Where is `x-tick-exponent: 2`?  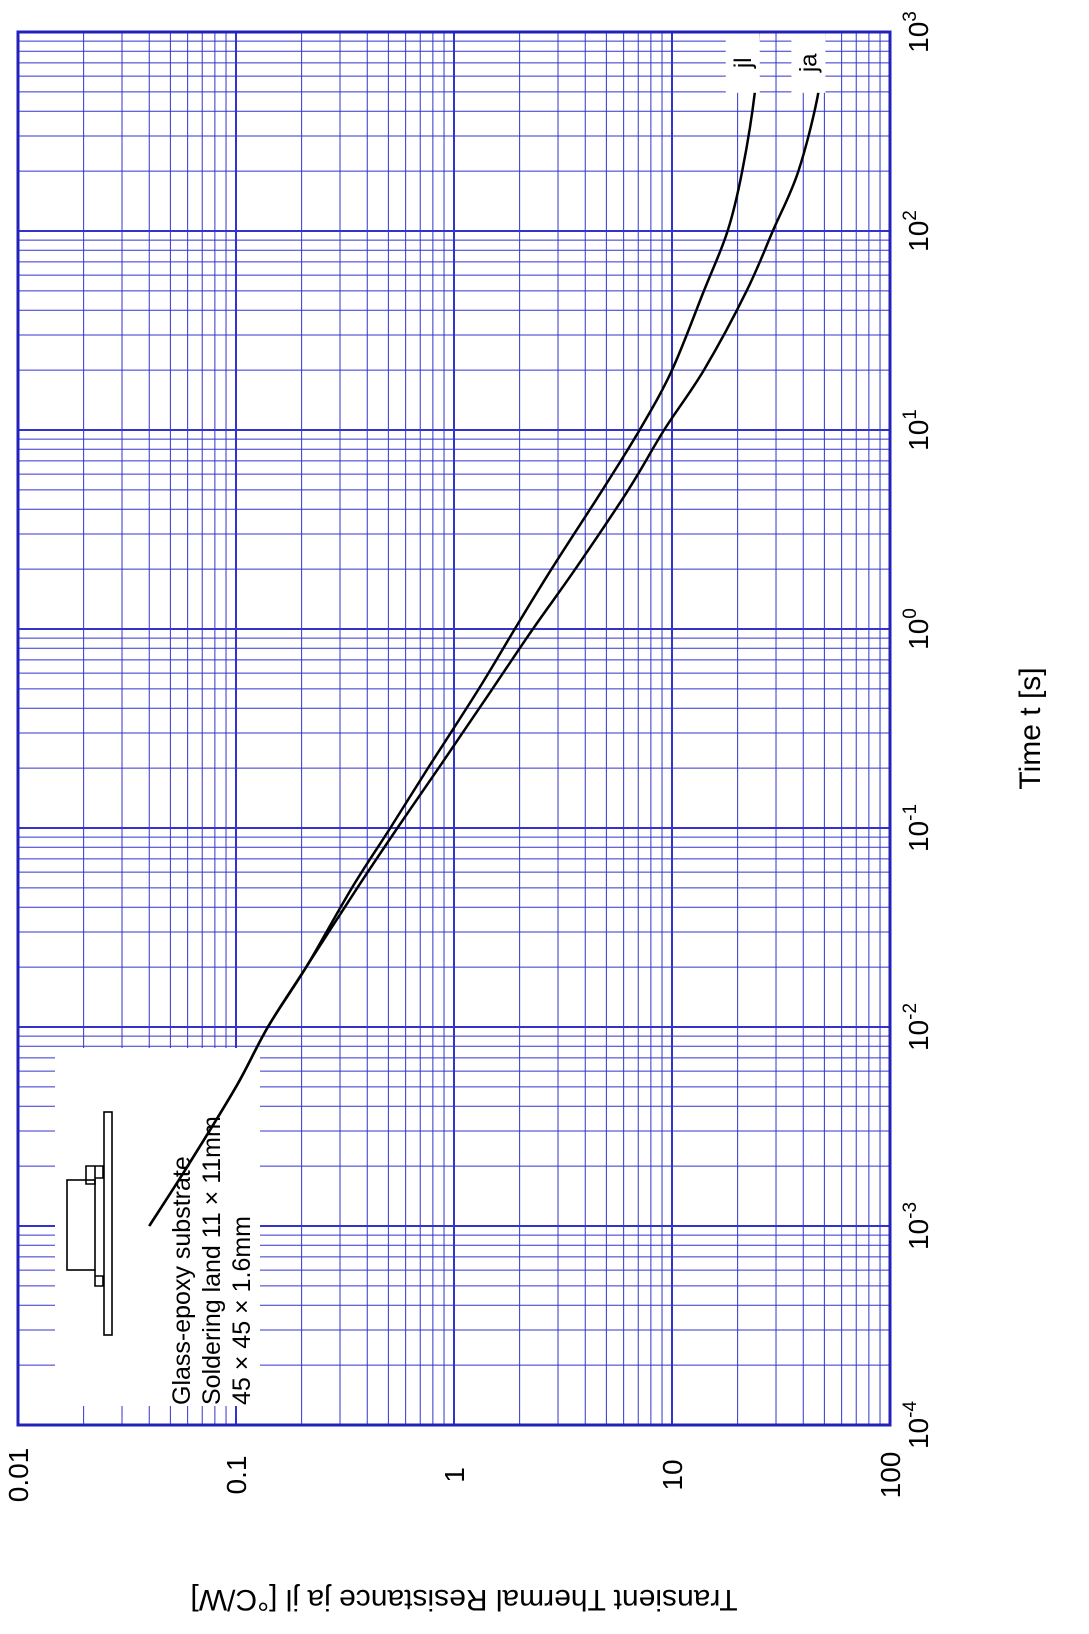
x-tick-exponent: 2 is located at coordinates (910, 215).